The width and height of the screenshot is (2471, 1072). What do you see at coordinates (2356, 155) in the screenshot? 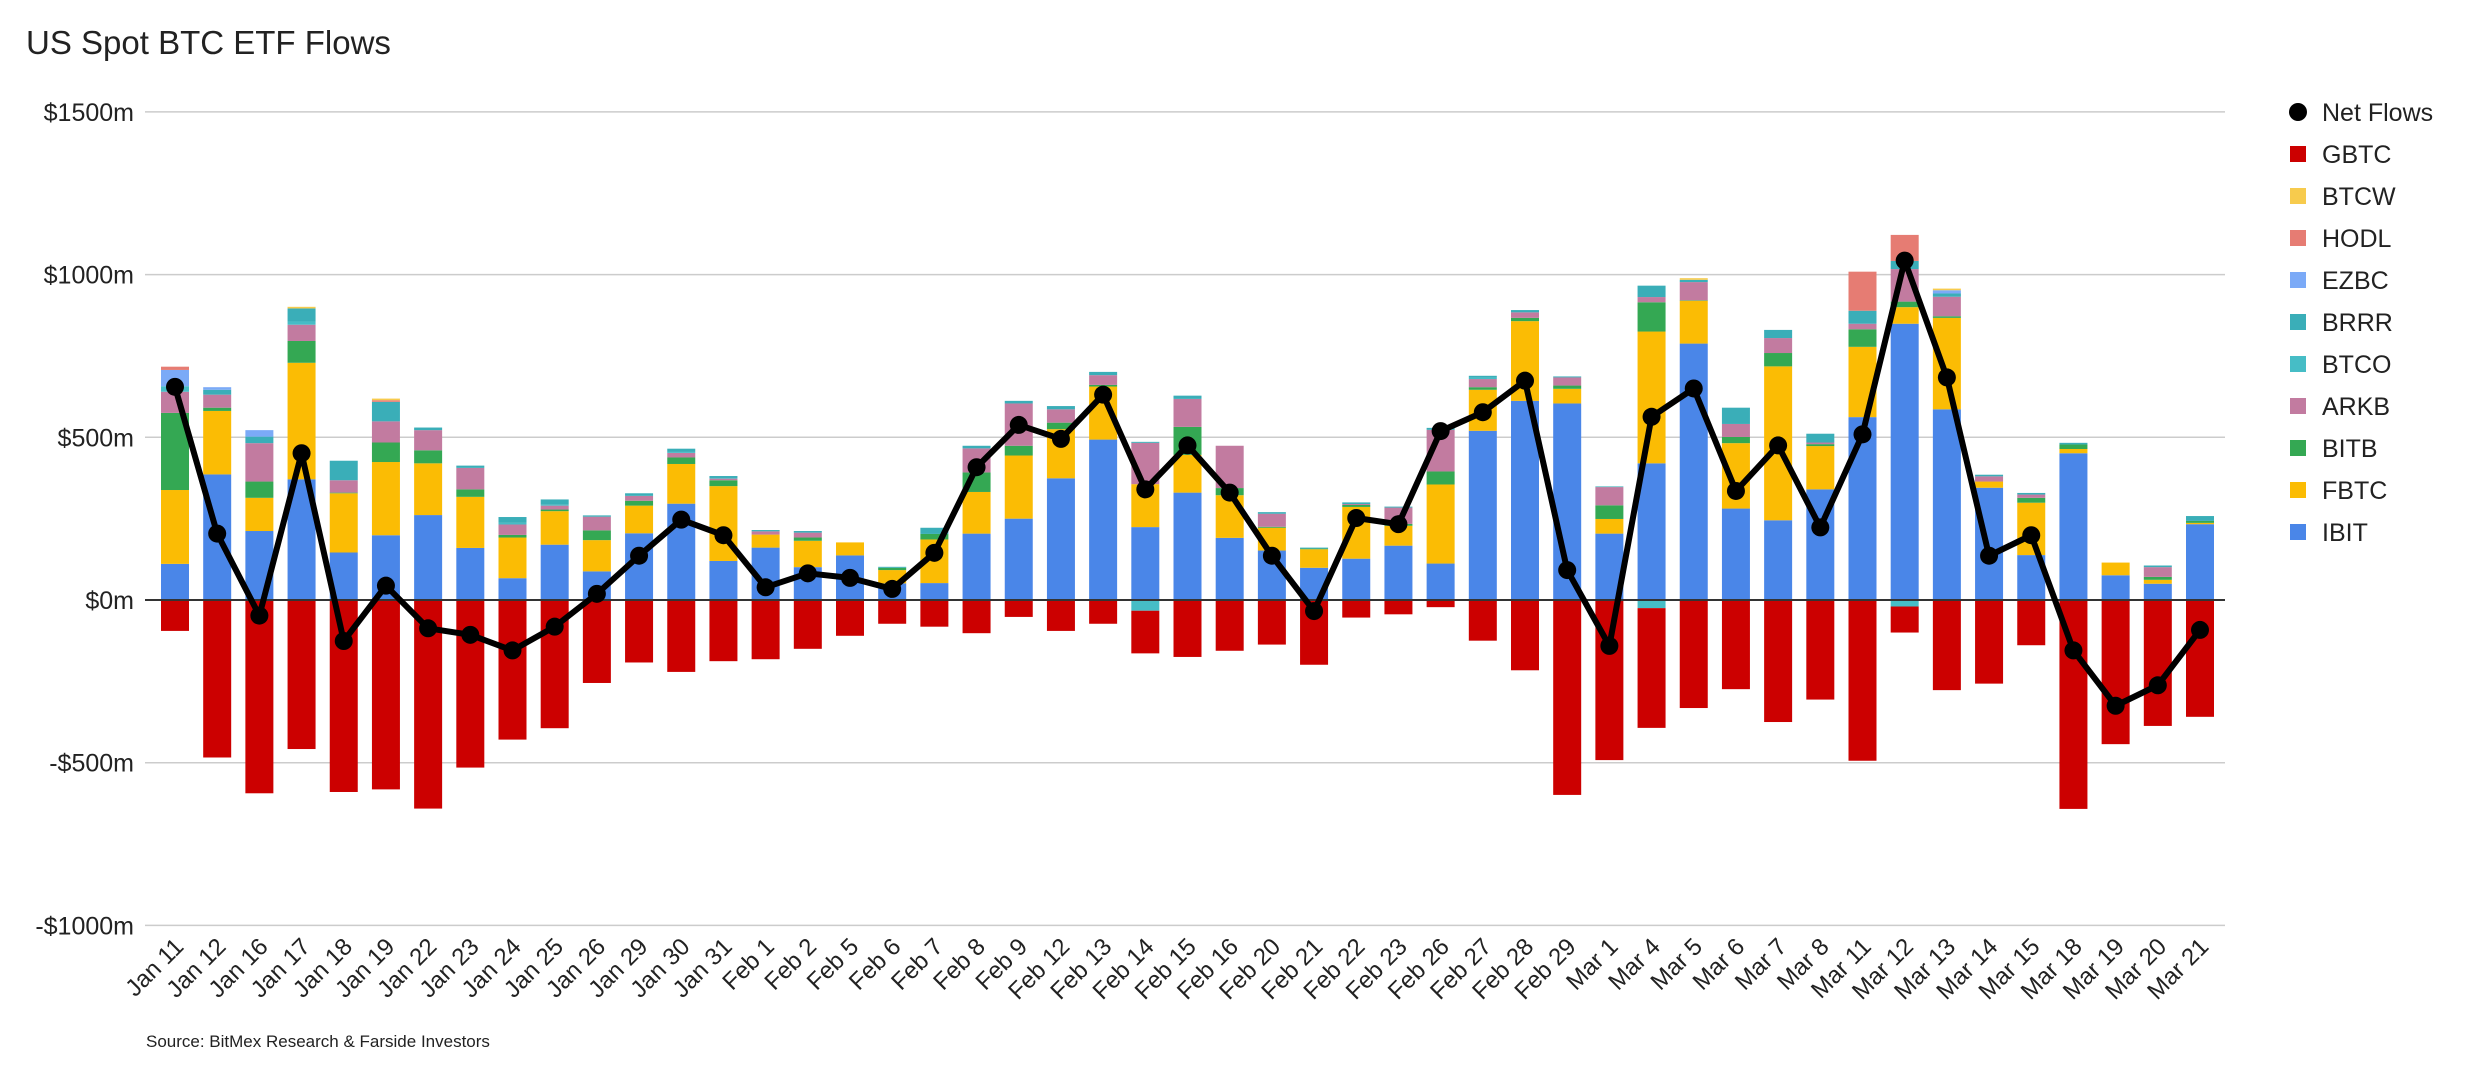
I see `legend-label: GBTC` at bounding box center [2356, 155].